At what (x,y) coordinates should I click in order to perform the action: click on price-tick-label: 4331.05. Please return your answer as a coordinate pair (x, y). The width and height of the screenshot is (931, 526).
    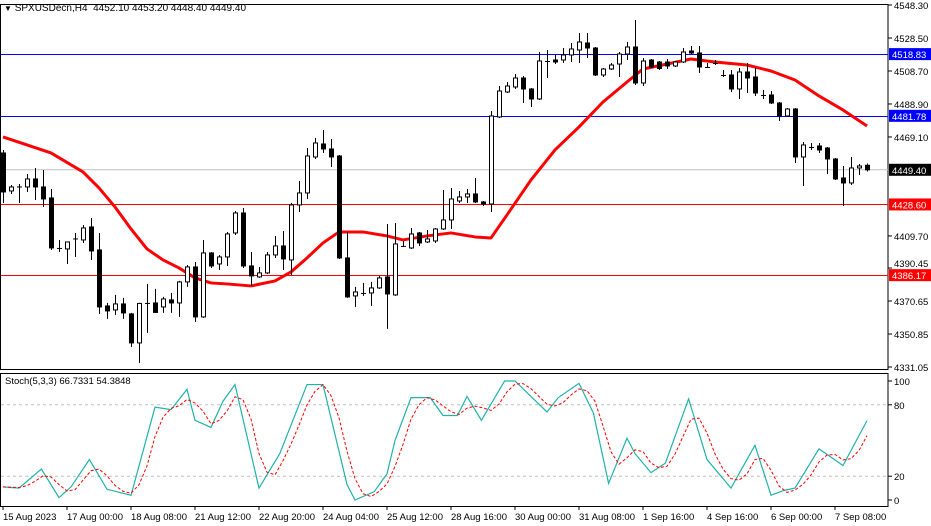
    Looking at the image, I should click on (911, 368).